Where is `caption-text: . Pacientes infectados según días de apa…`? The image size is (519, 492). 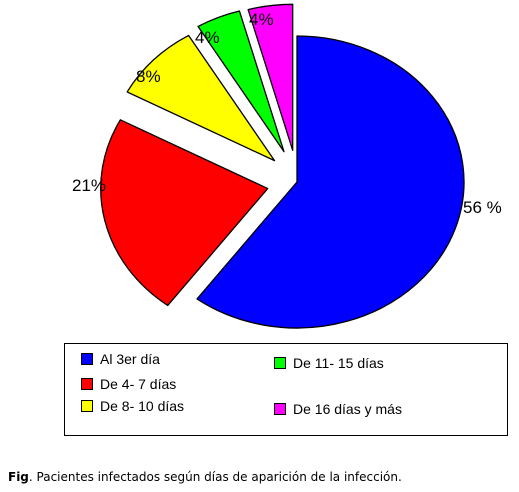 caption-text: . Pacientes infectados según días de apa… is located at coordinates (215, 477).